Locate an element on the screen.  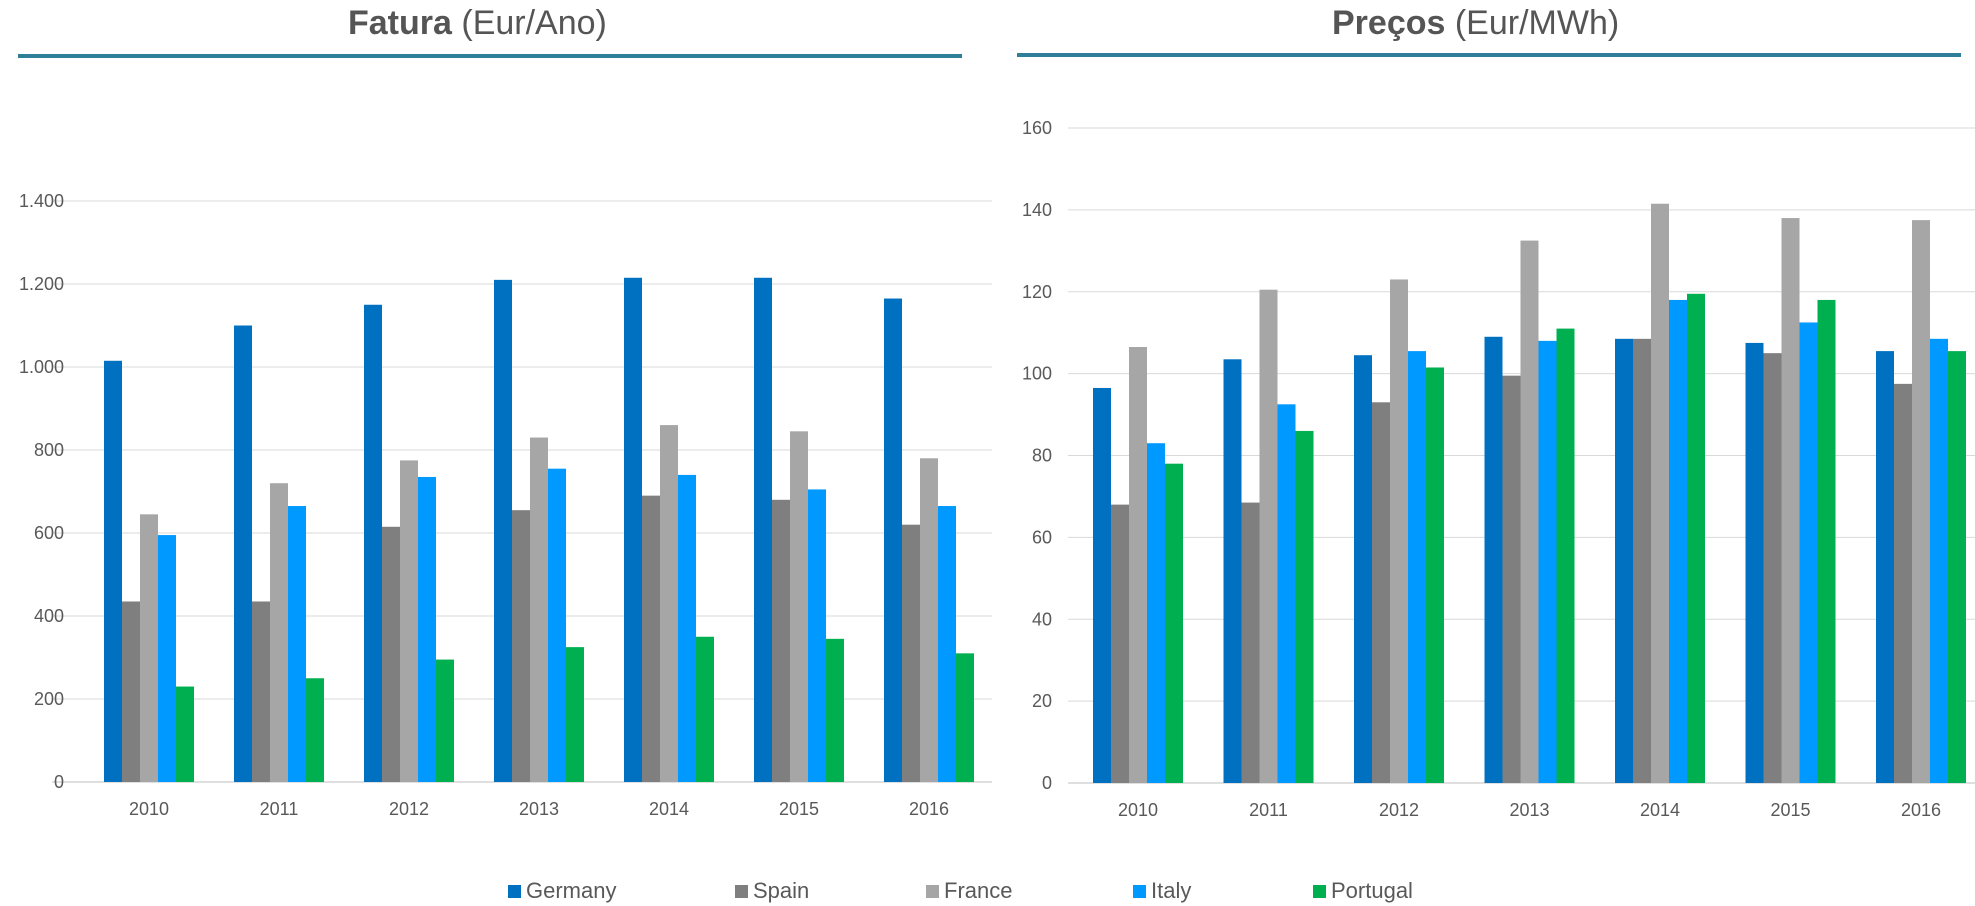
precos-y-tick-label: 120 is located at coordinates (1037, 292).